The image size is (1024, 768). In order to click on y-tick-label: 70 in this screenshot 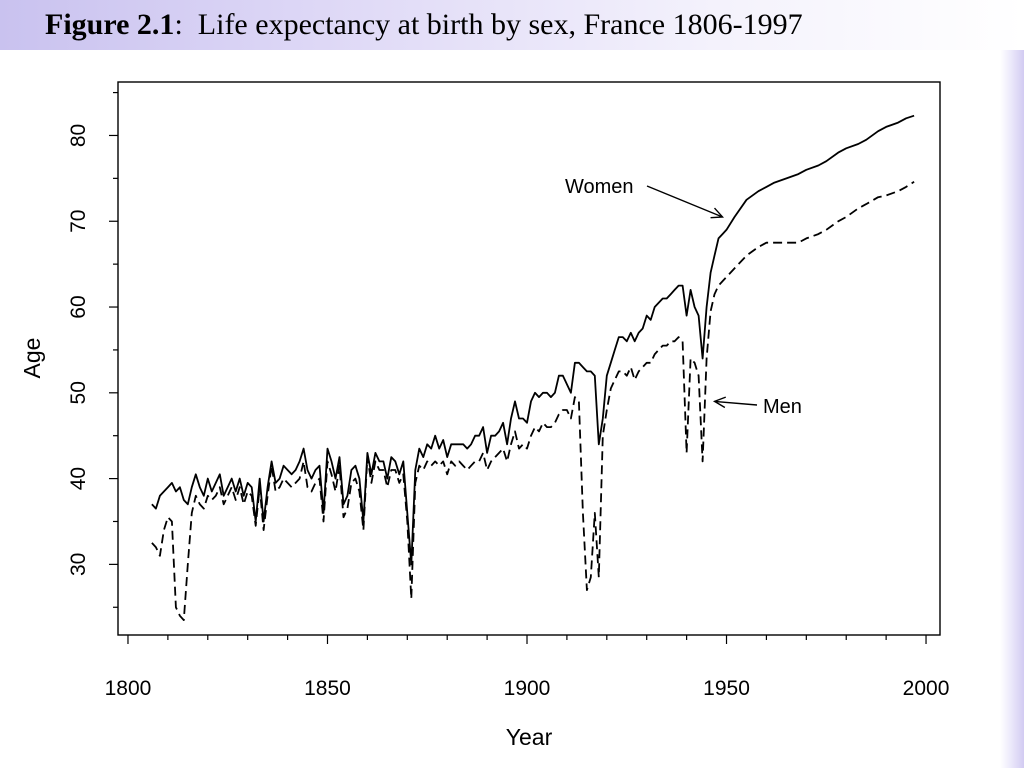, I will do `click(78, 221)`.